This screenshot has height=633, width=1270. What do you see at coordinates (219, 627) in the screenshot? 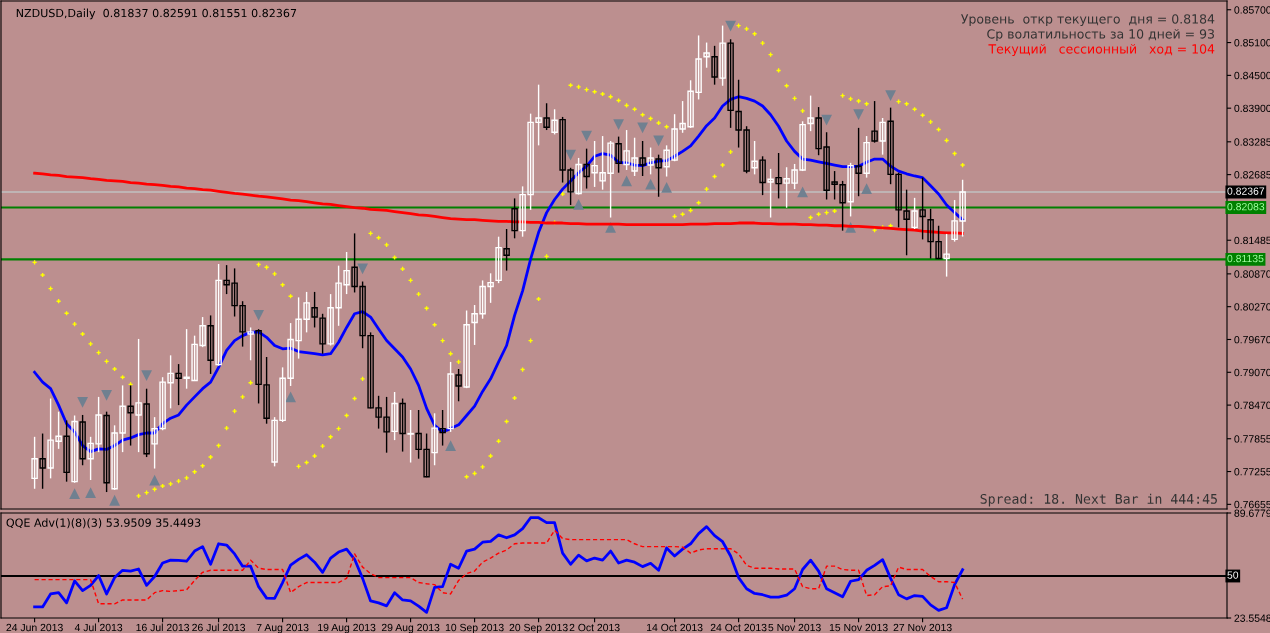
I see `x-tick-label: 26 Jul 2013` at bounding box center [219, 627].